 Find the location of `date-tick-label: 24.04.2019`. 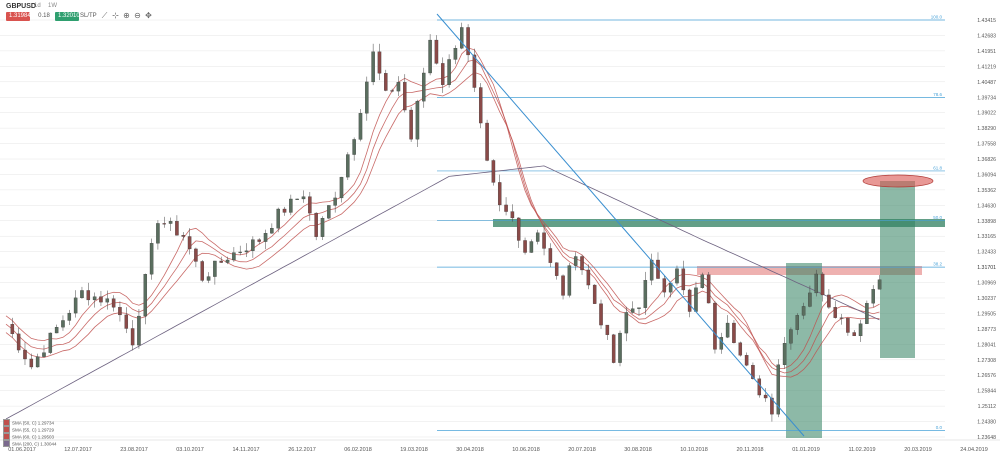

date-tick-label: 24.04.2019 is located at coordinates (974, 450).